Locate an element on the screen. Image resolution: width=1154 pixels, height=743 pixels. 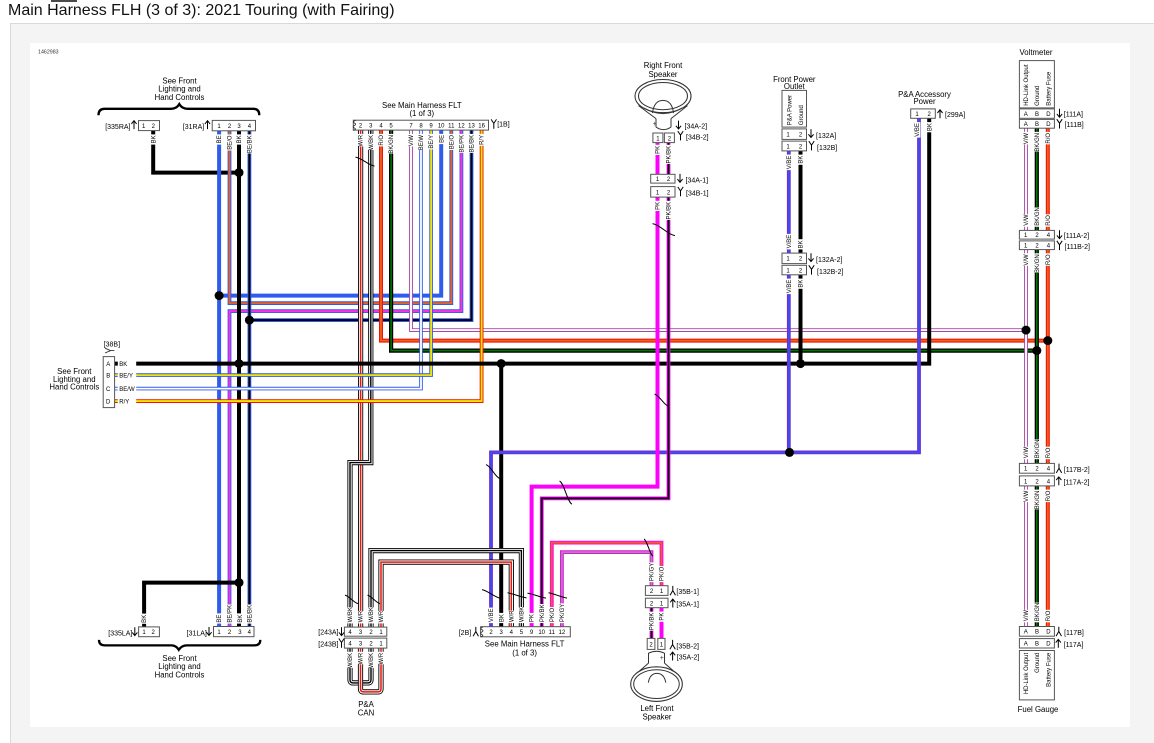
svg-text: 5 is located at coordinates (391, 127).